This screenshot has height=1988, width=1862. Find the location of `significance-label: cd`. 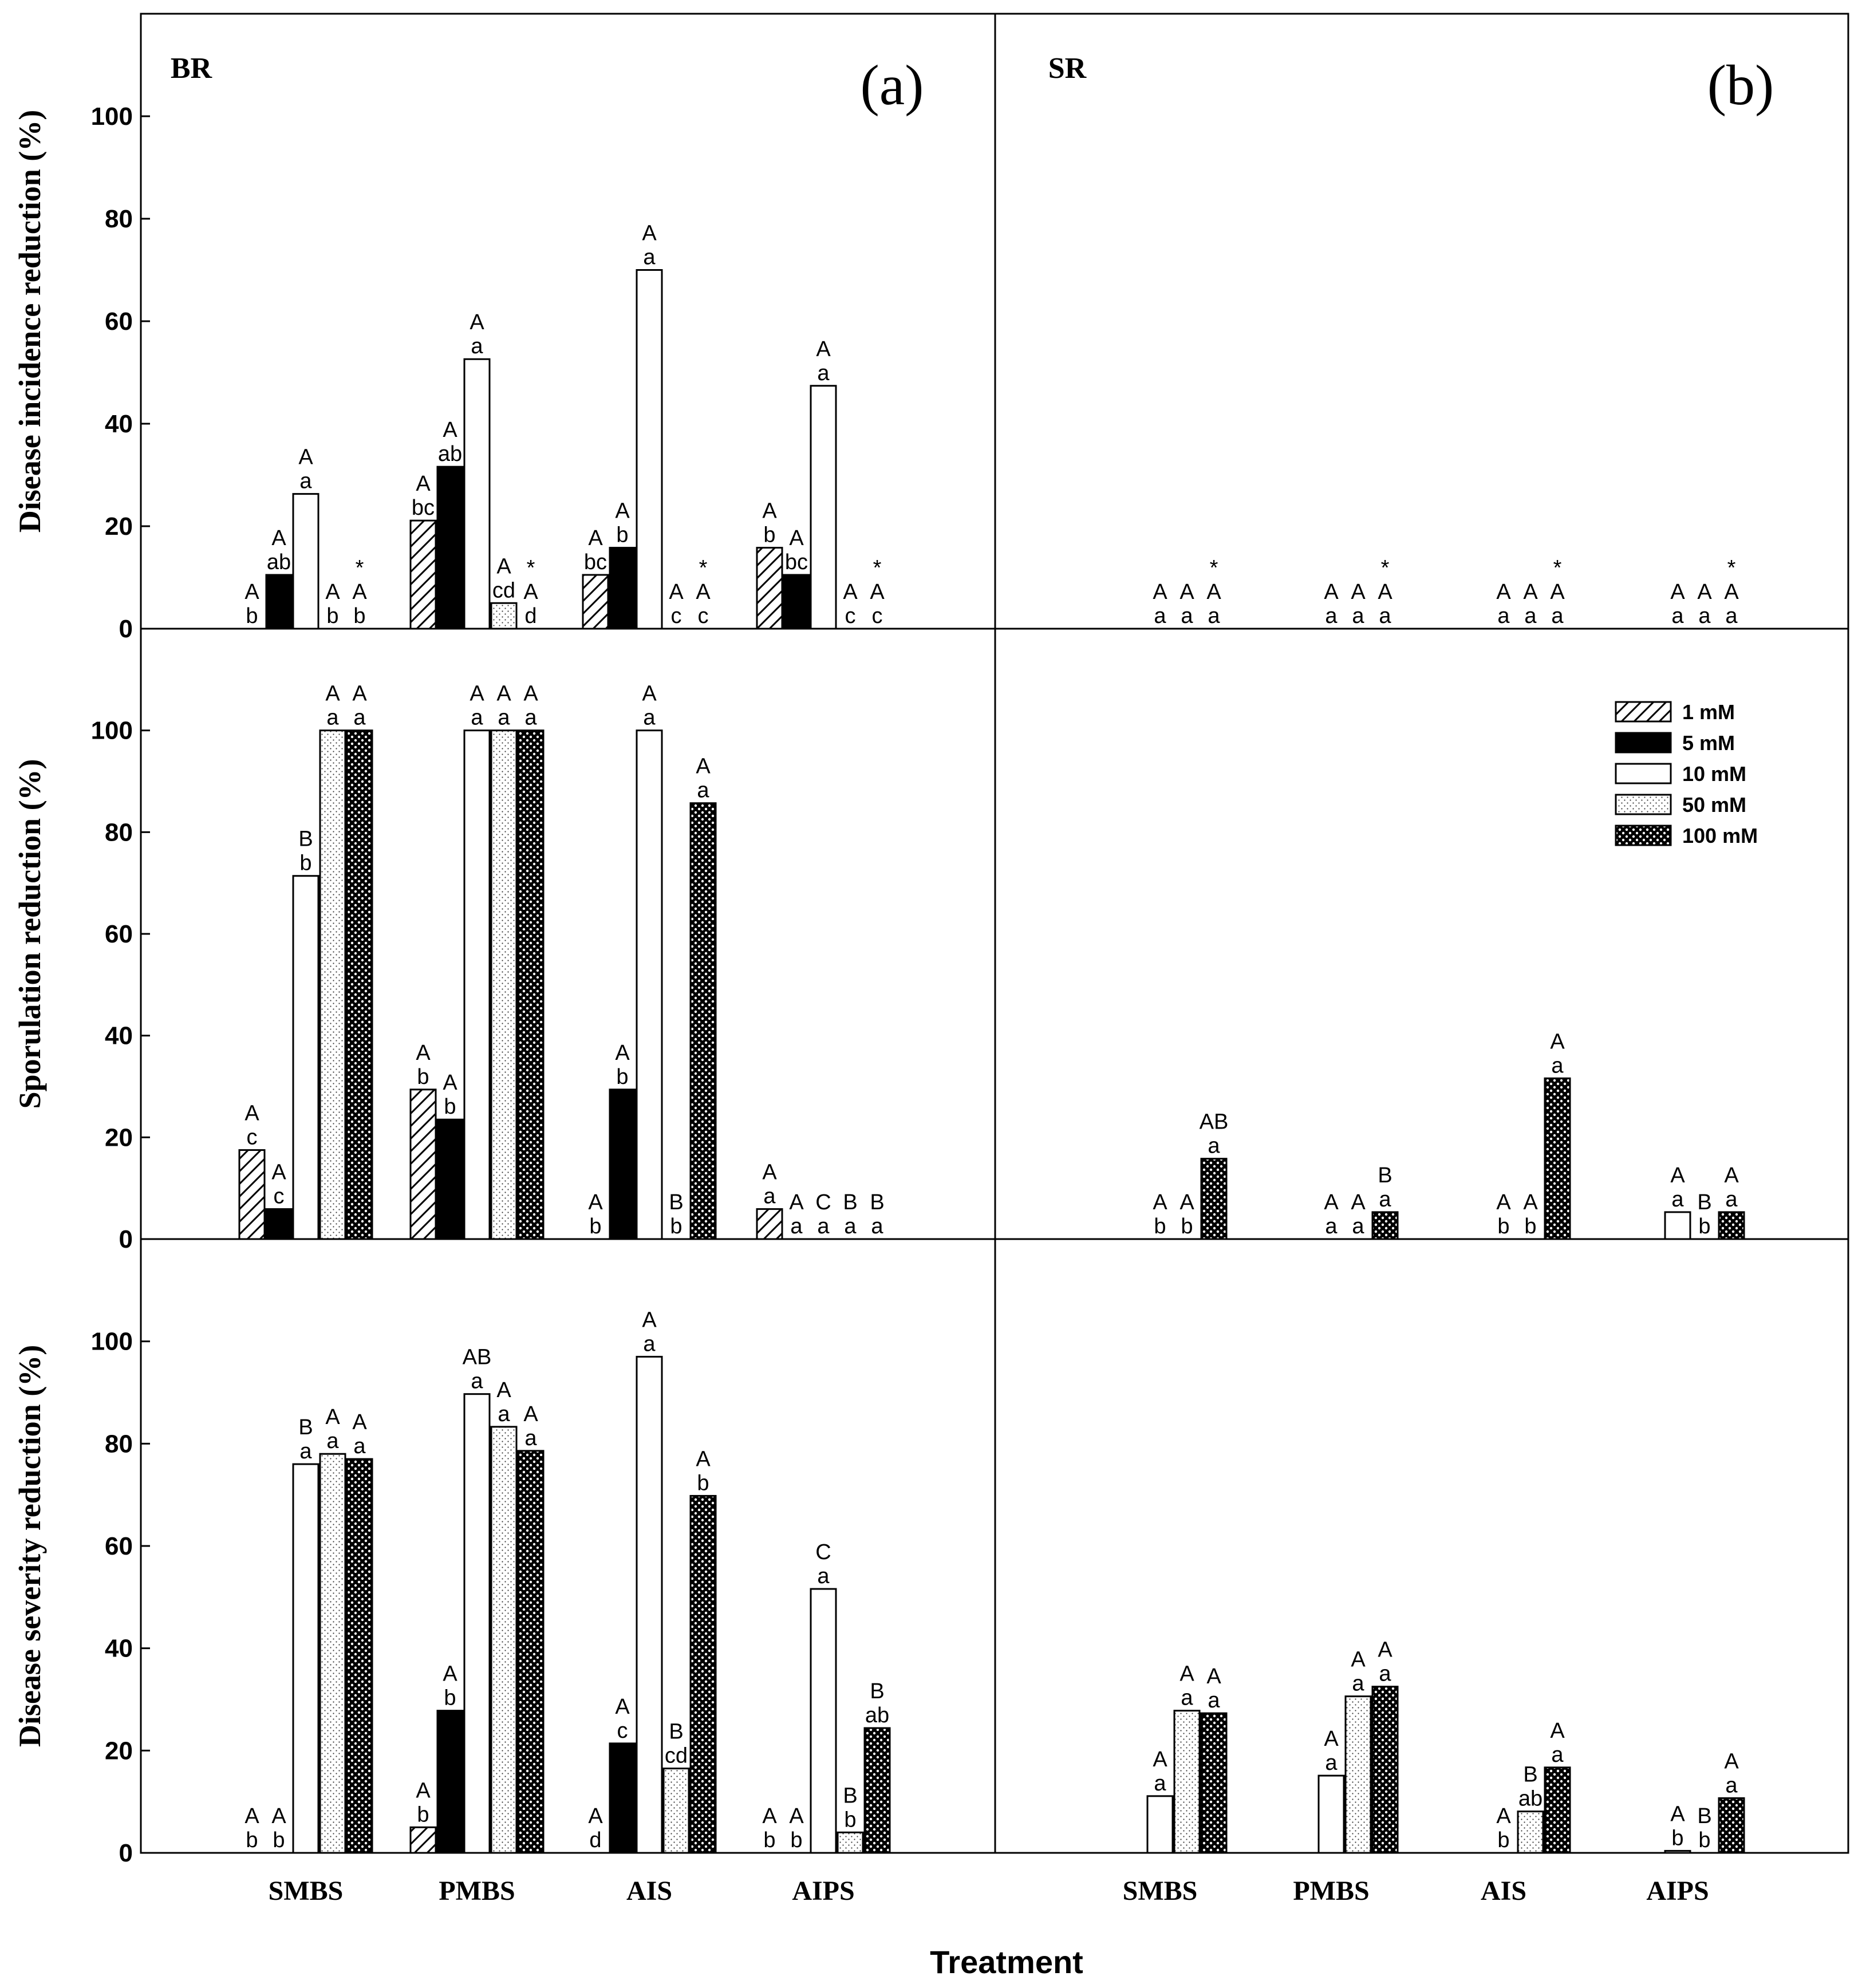

significance-label: cd is located at coordinates (676, 1756).